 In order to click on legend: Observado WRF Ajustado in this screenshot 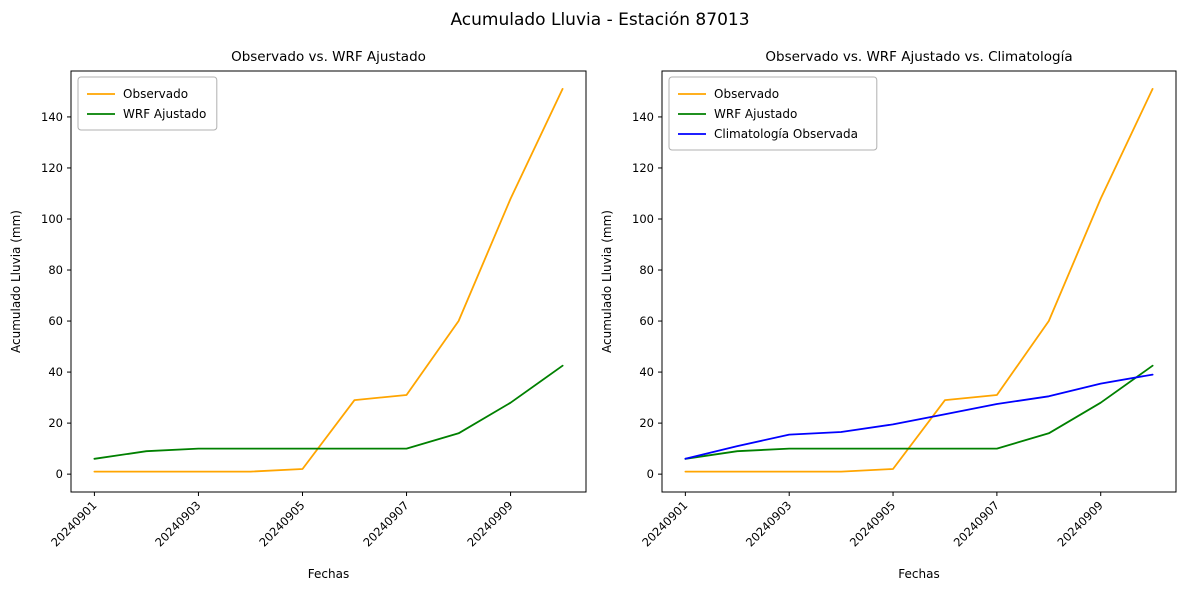, I will do `click(147, 103)`.